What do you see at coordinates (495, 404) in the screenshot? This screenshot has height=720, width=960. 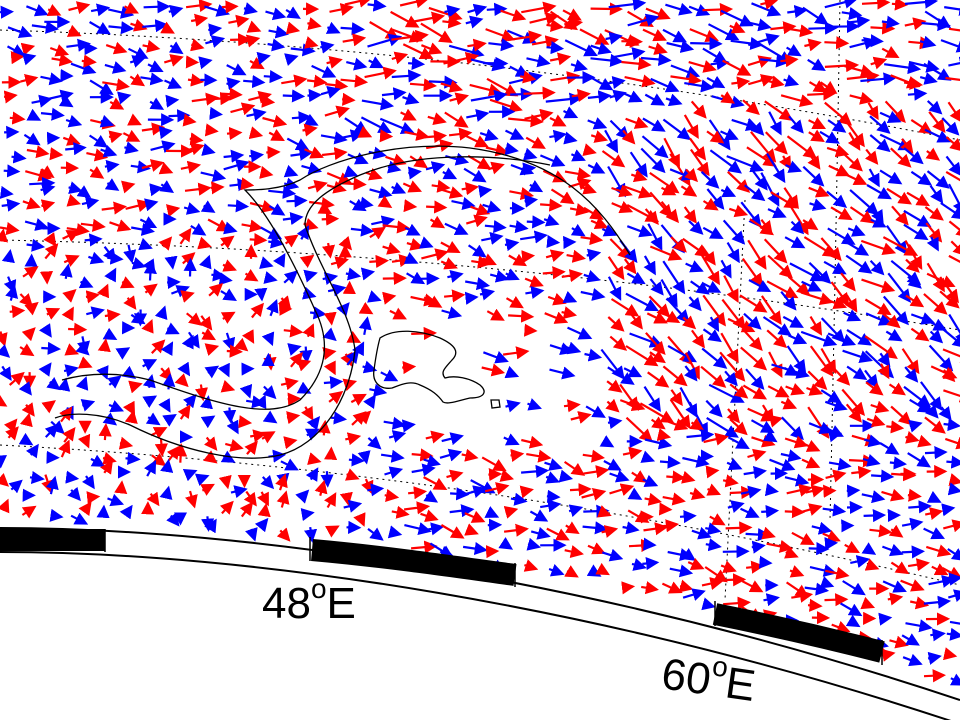 I see `islet-outline` at bounding box center [495, 404].